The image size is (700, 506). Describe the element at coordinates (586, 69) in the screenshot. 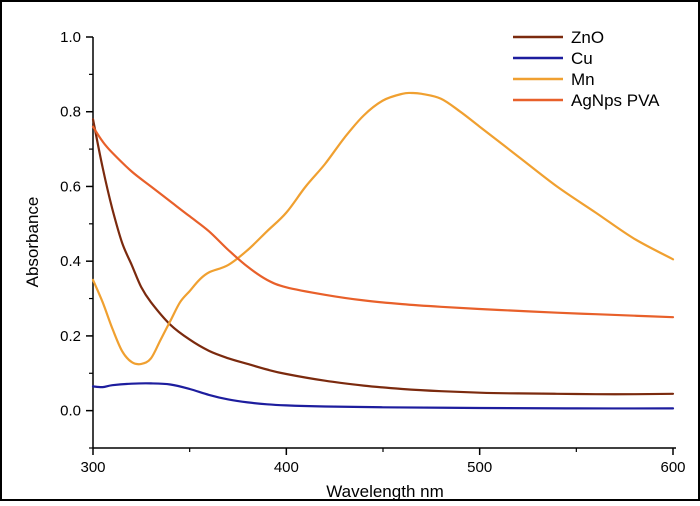

I see `legend: ZnO Cu Mn AgNps PVA` at that location.